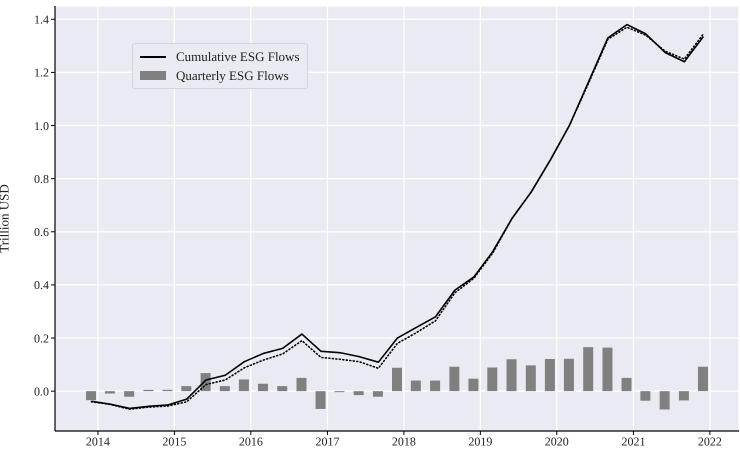 The image size is (740, 451). Describe the element at coordinates (238, 57) in the screenshot. I see `legend-label: Cumulative ESG Flows` at that location.